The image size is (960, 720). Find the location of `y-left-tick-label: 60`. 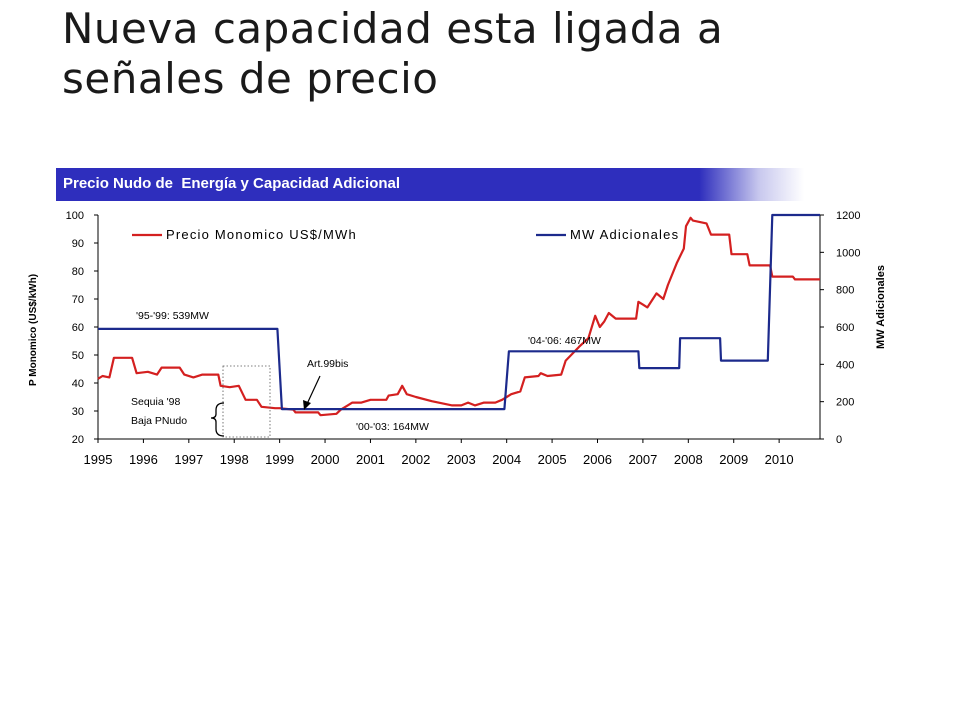

y-left-tick-label: 60 is located at coordinates (78, 328).